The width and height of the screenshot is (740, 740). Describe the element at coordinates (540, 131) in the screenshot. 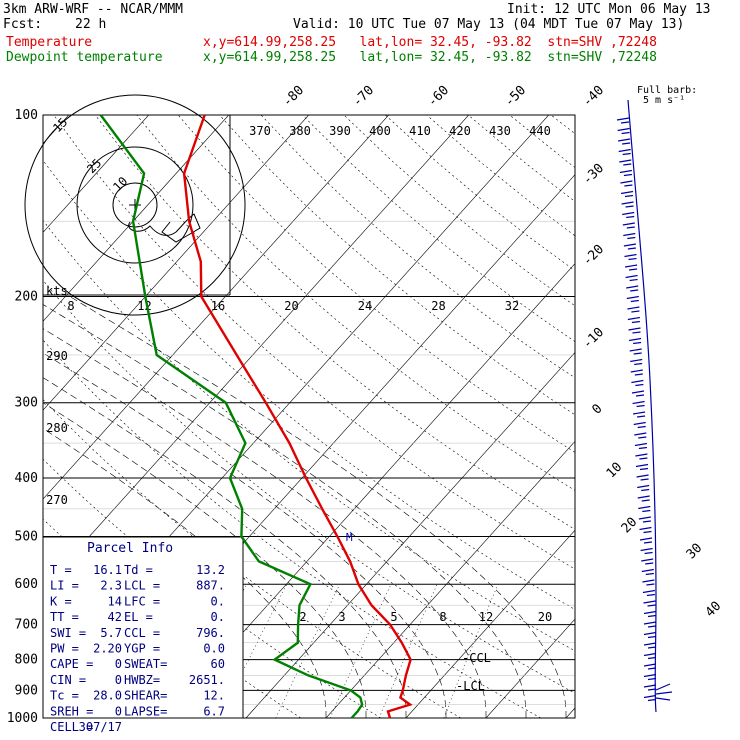

I see `theta-label: 440` at that location.